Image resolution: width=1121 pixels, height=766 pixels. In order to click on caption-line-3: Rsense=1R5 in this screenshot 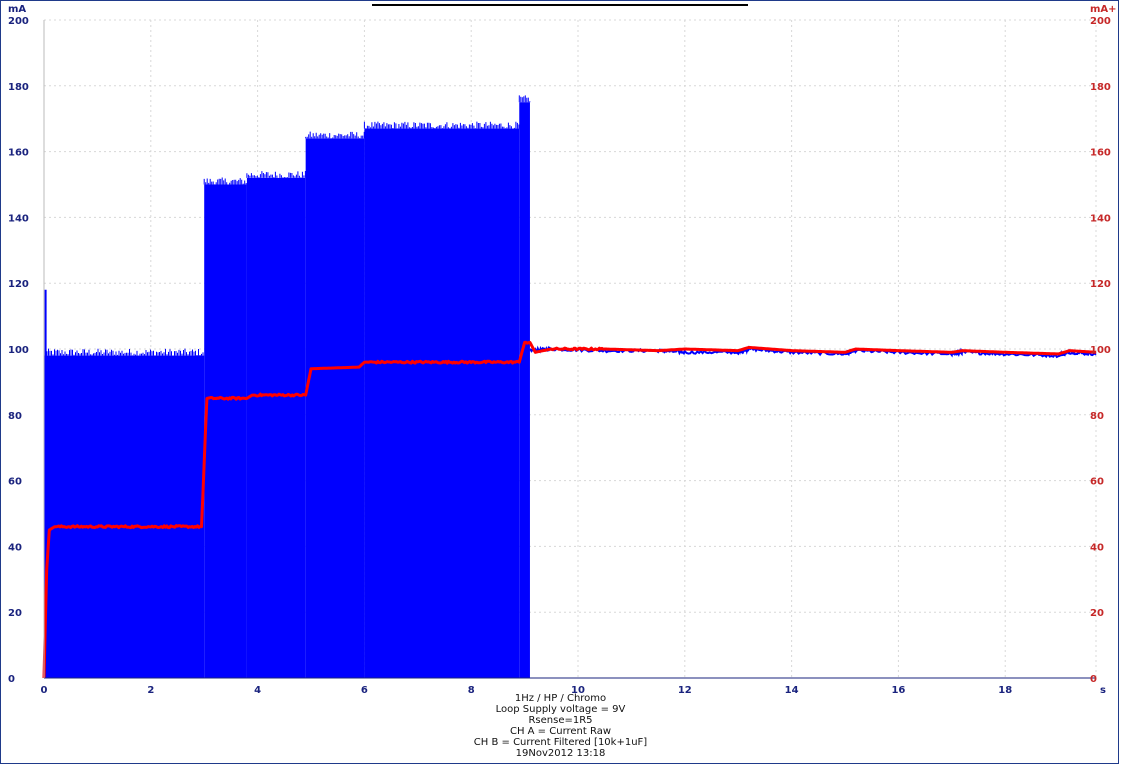, I will do `click(560, 720)`.